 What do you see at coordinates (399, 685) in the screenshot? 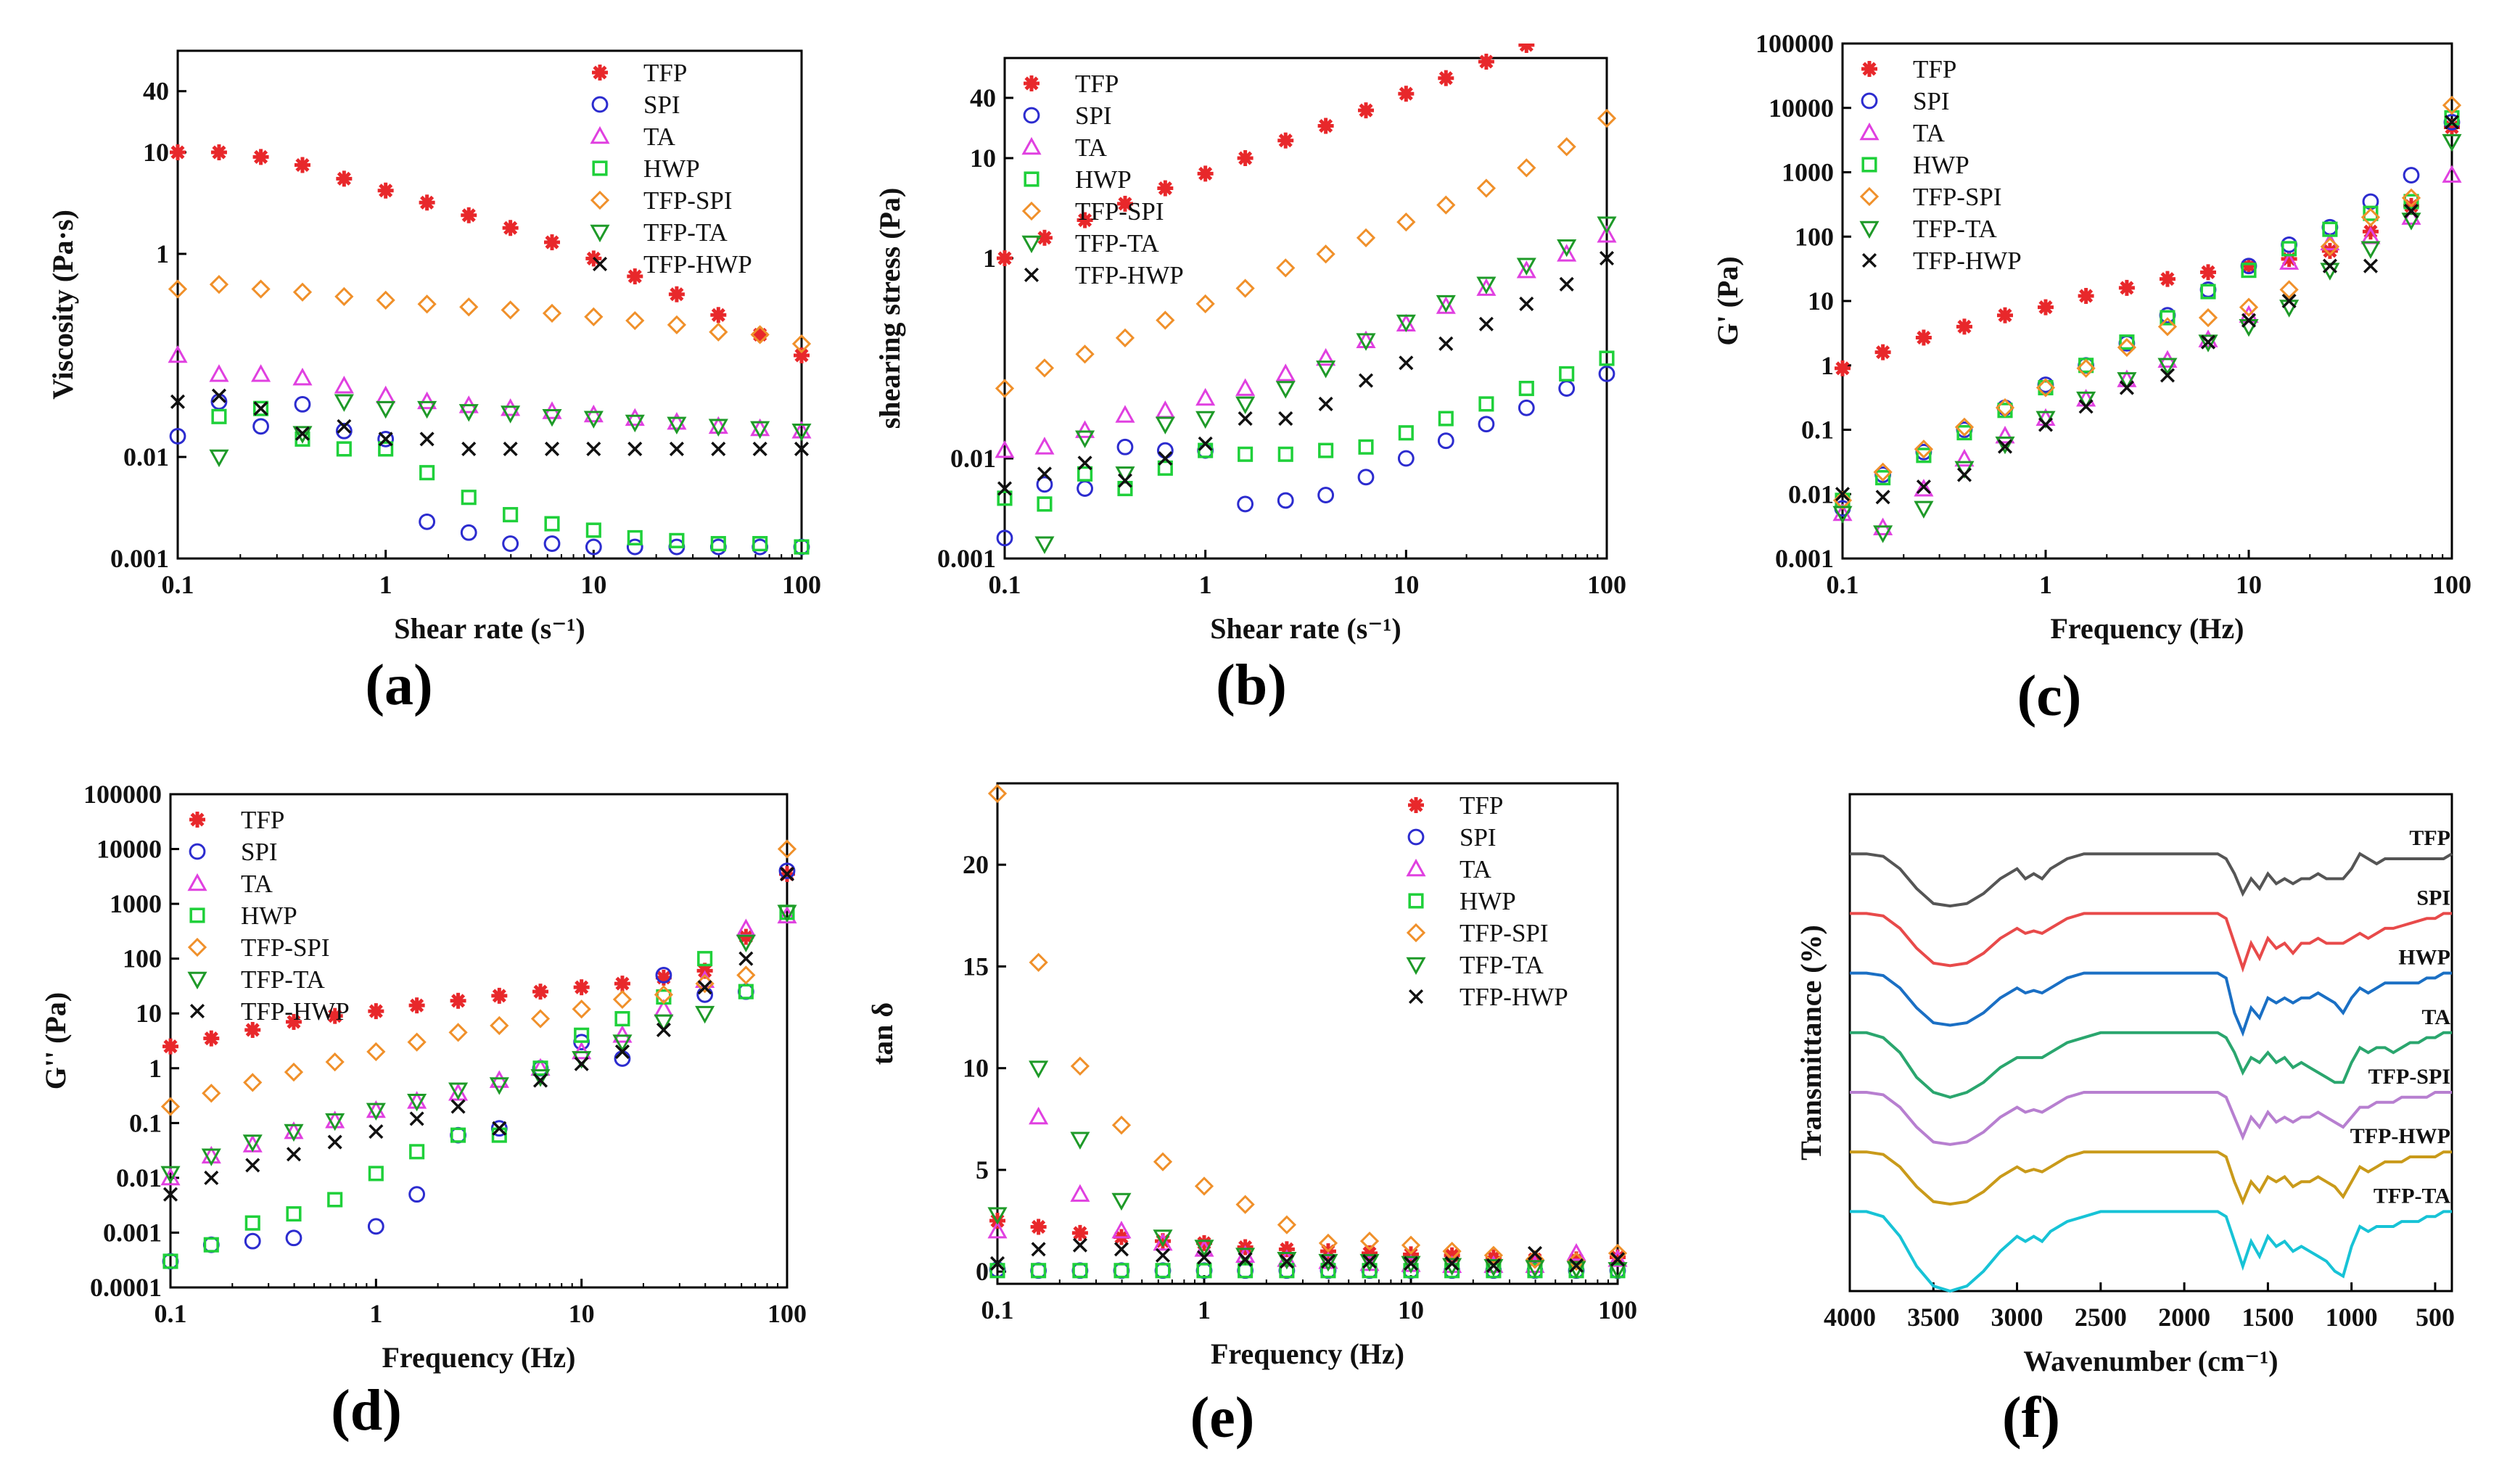
I see `panel-label: (a)` at bounding box center [399, 685].